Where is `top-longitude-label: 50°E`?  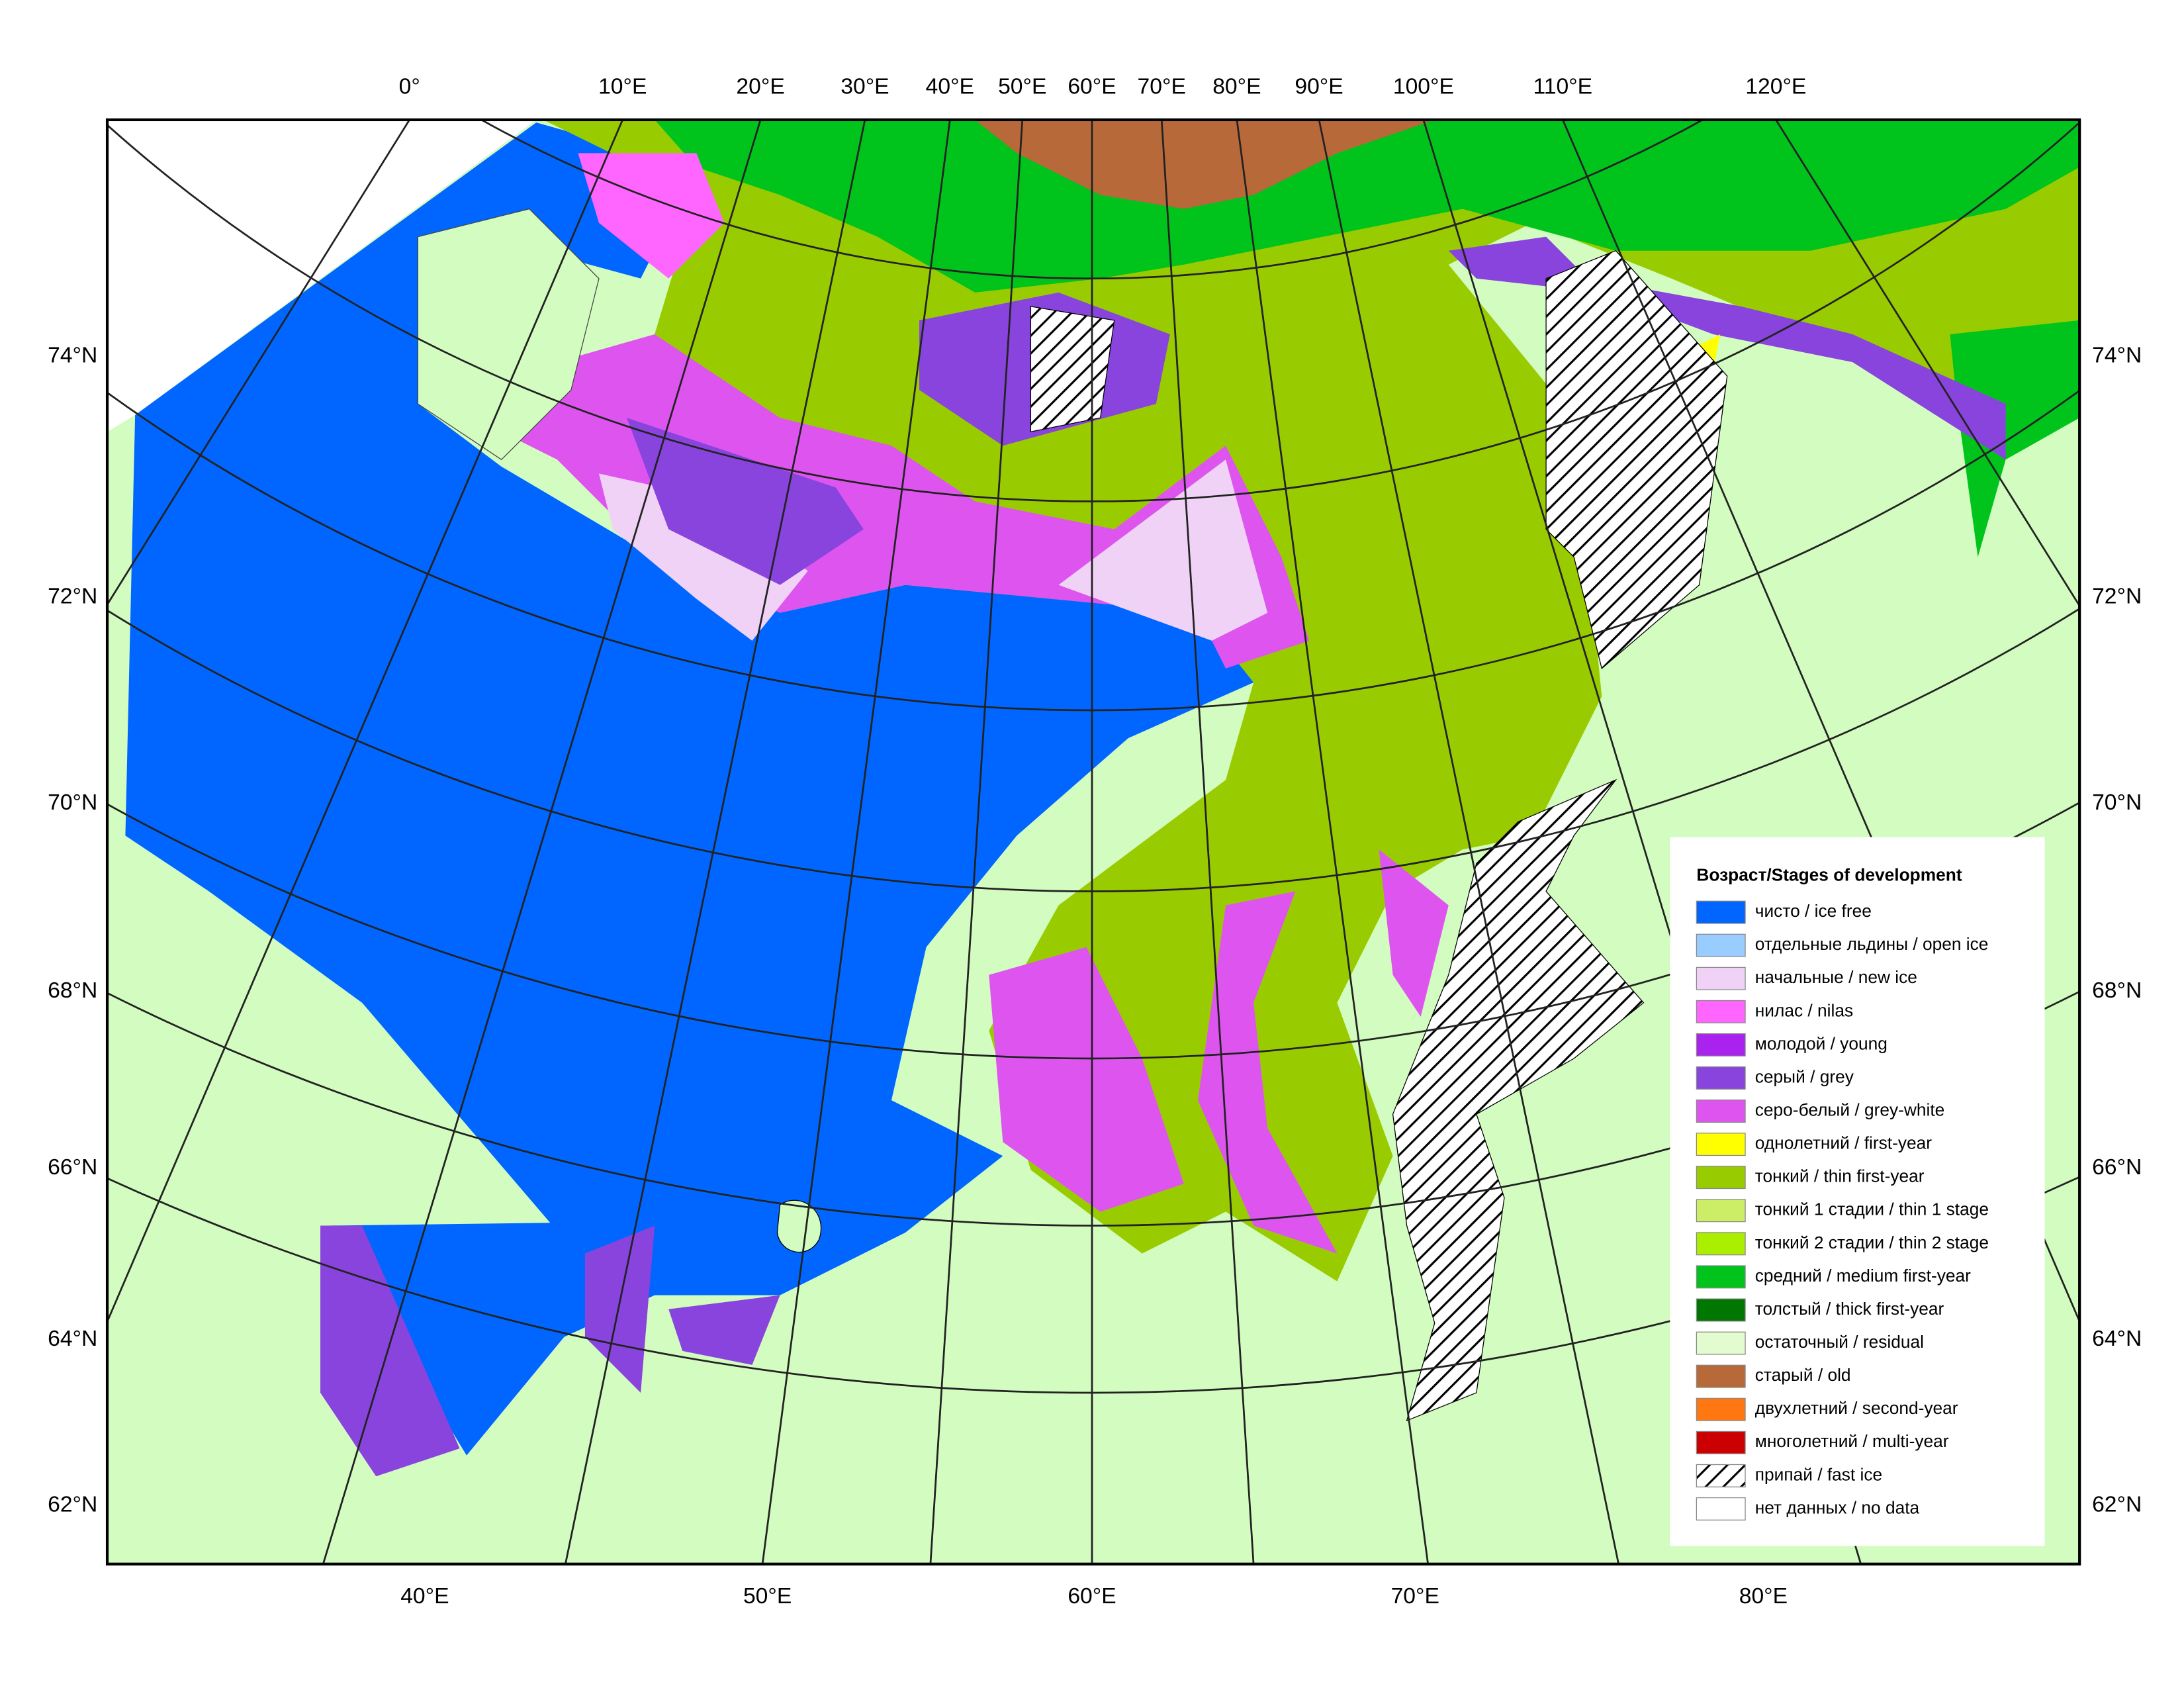 top-longitude-label: 50°E is located at coordinates (1022, 86).